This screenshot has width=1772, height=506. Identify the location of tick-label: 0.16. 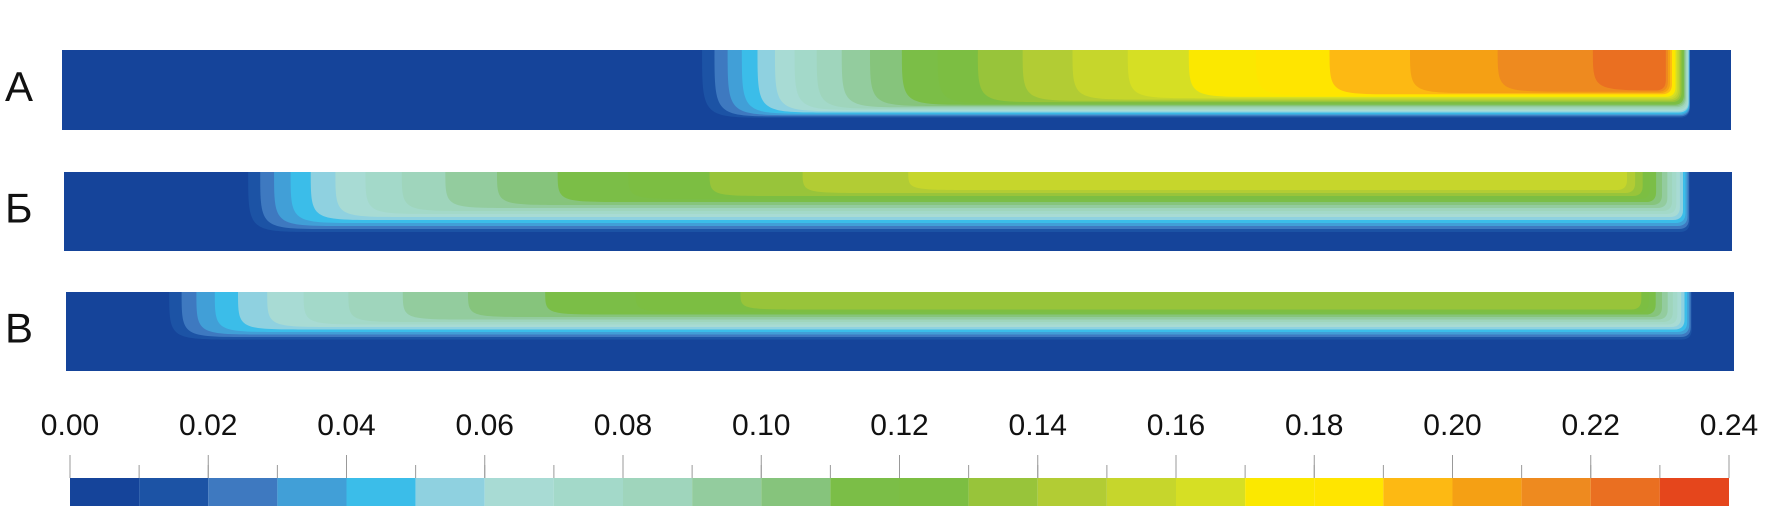
(1176, 425).